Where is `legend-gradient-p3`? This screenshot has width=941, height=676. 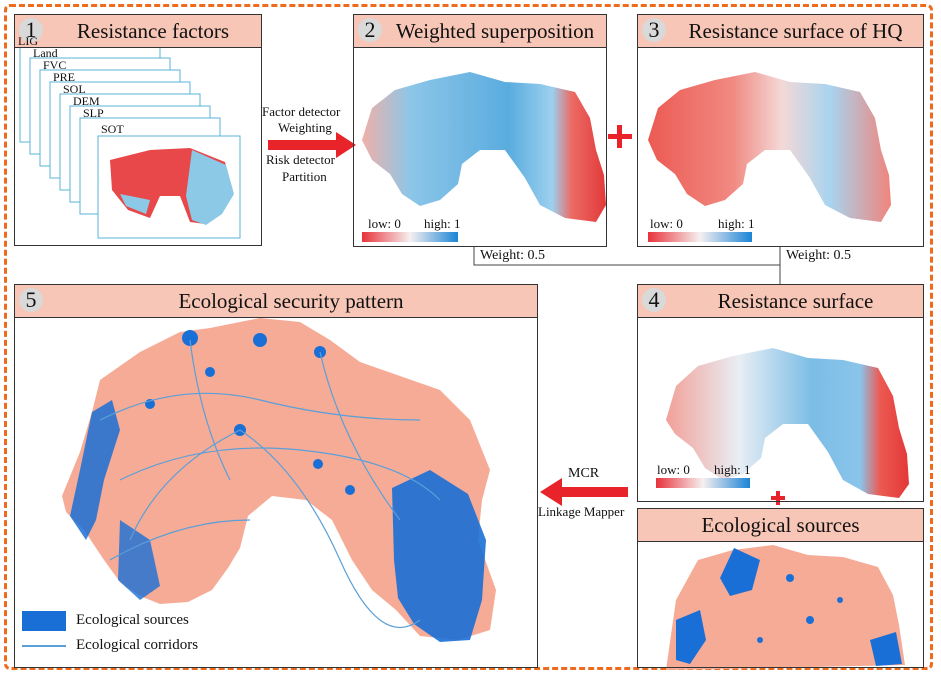
legend-gradient-p3 is located at coordinates (700, 237).